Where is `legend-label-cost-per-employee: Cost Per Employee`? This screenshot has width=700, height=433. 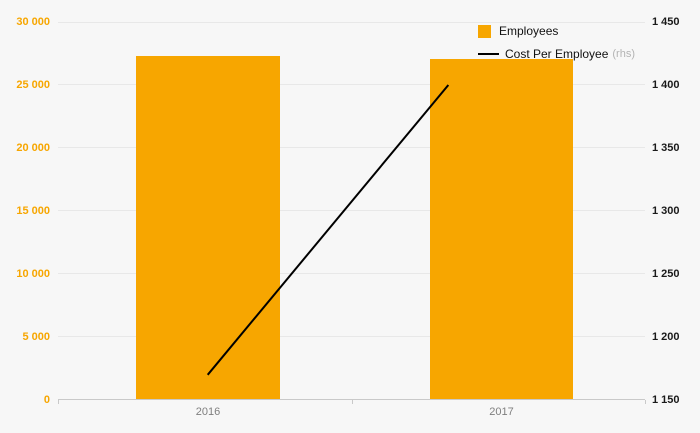 legend-label-cost-per-employee: Cost Per Employee is located at coordinates (557, 54).